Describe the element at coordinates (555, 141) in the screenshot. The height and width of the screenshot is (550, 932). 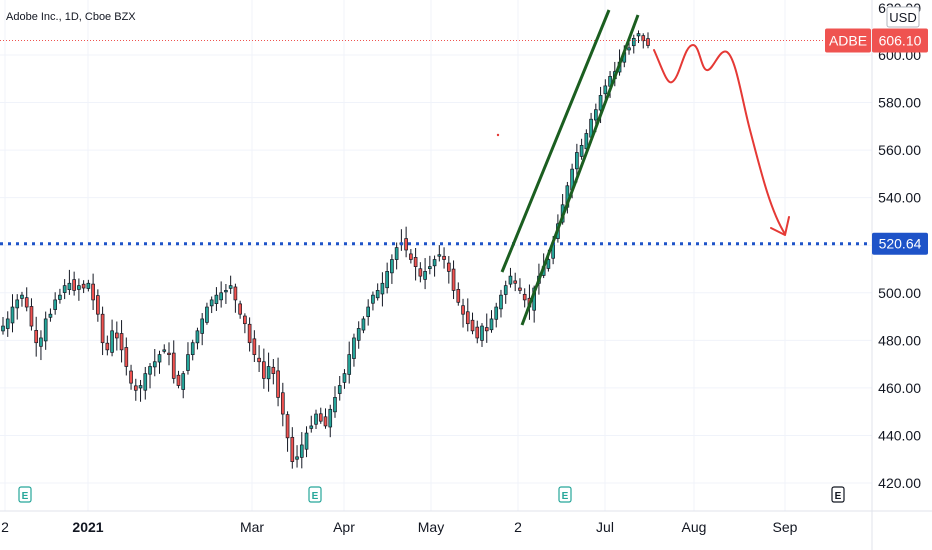
I see `channel-upper-line` at that location.